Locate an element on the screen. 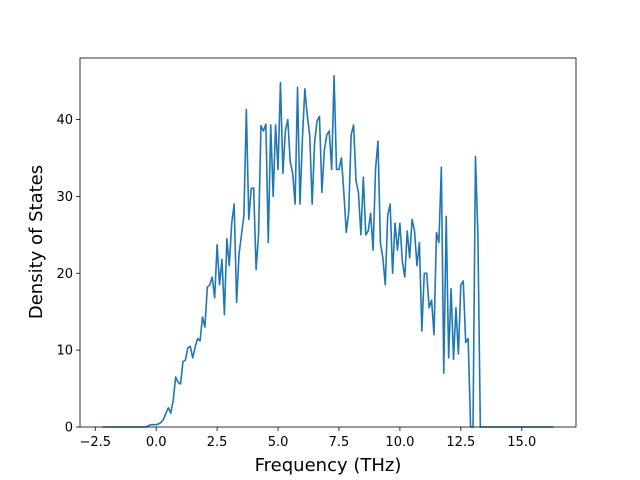 This screenshot has height=480, width=640. x-tick-label: 15.0 is located at coordinates (521, 442).